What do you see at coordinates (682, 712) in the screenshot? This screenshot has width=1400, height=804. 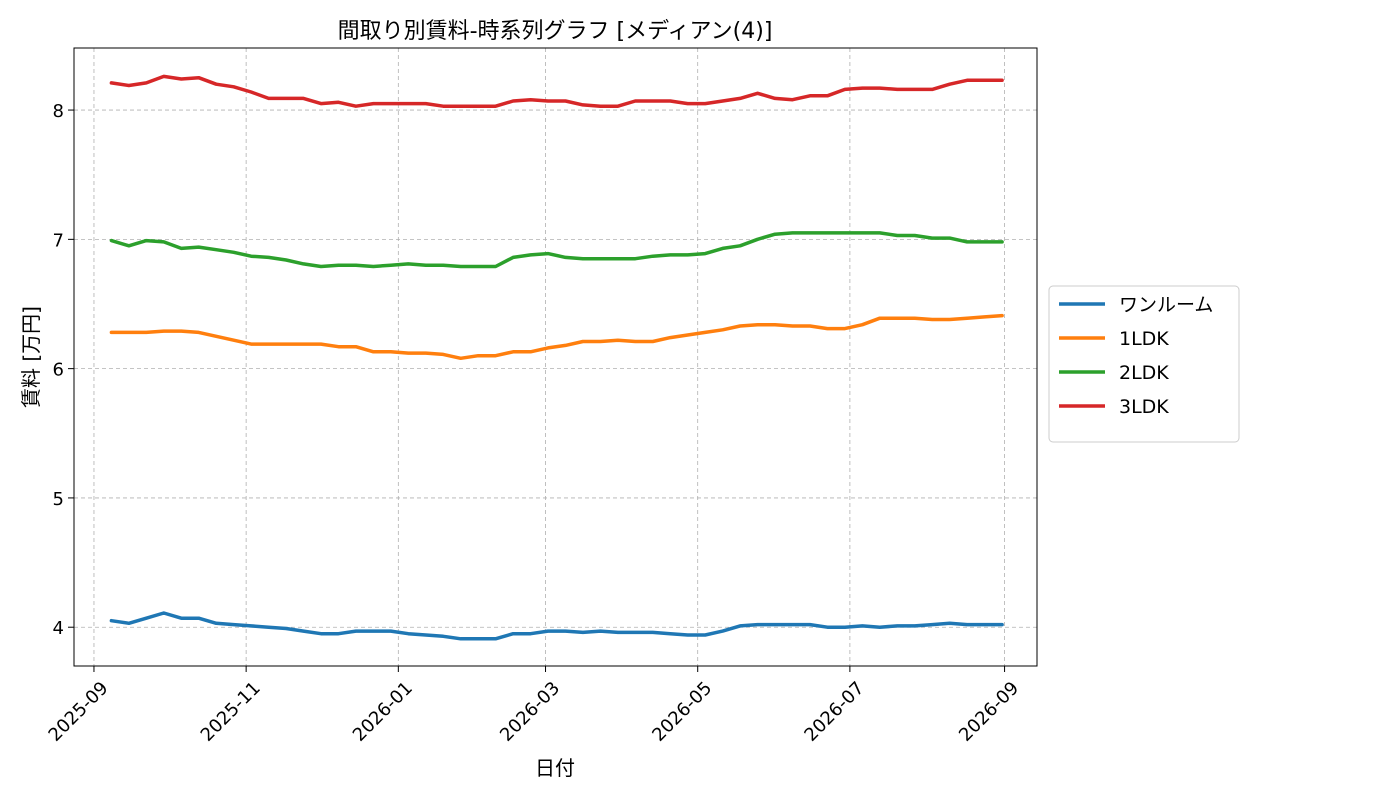 I see `x-tick-label: 2026-05` at bounding box center [682, 712].